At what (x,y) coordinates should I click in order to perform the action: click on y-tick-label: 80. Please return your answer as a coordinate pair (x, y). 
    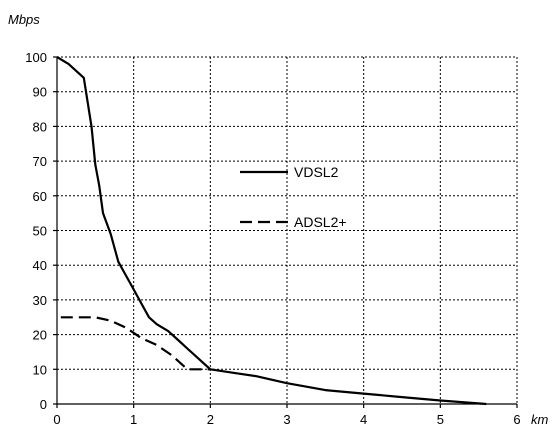
    Looking at the image, I should click on (40, 126).